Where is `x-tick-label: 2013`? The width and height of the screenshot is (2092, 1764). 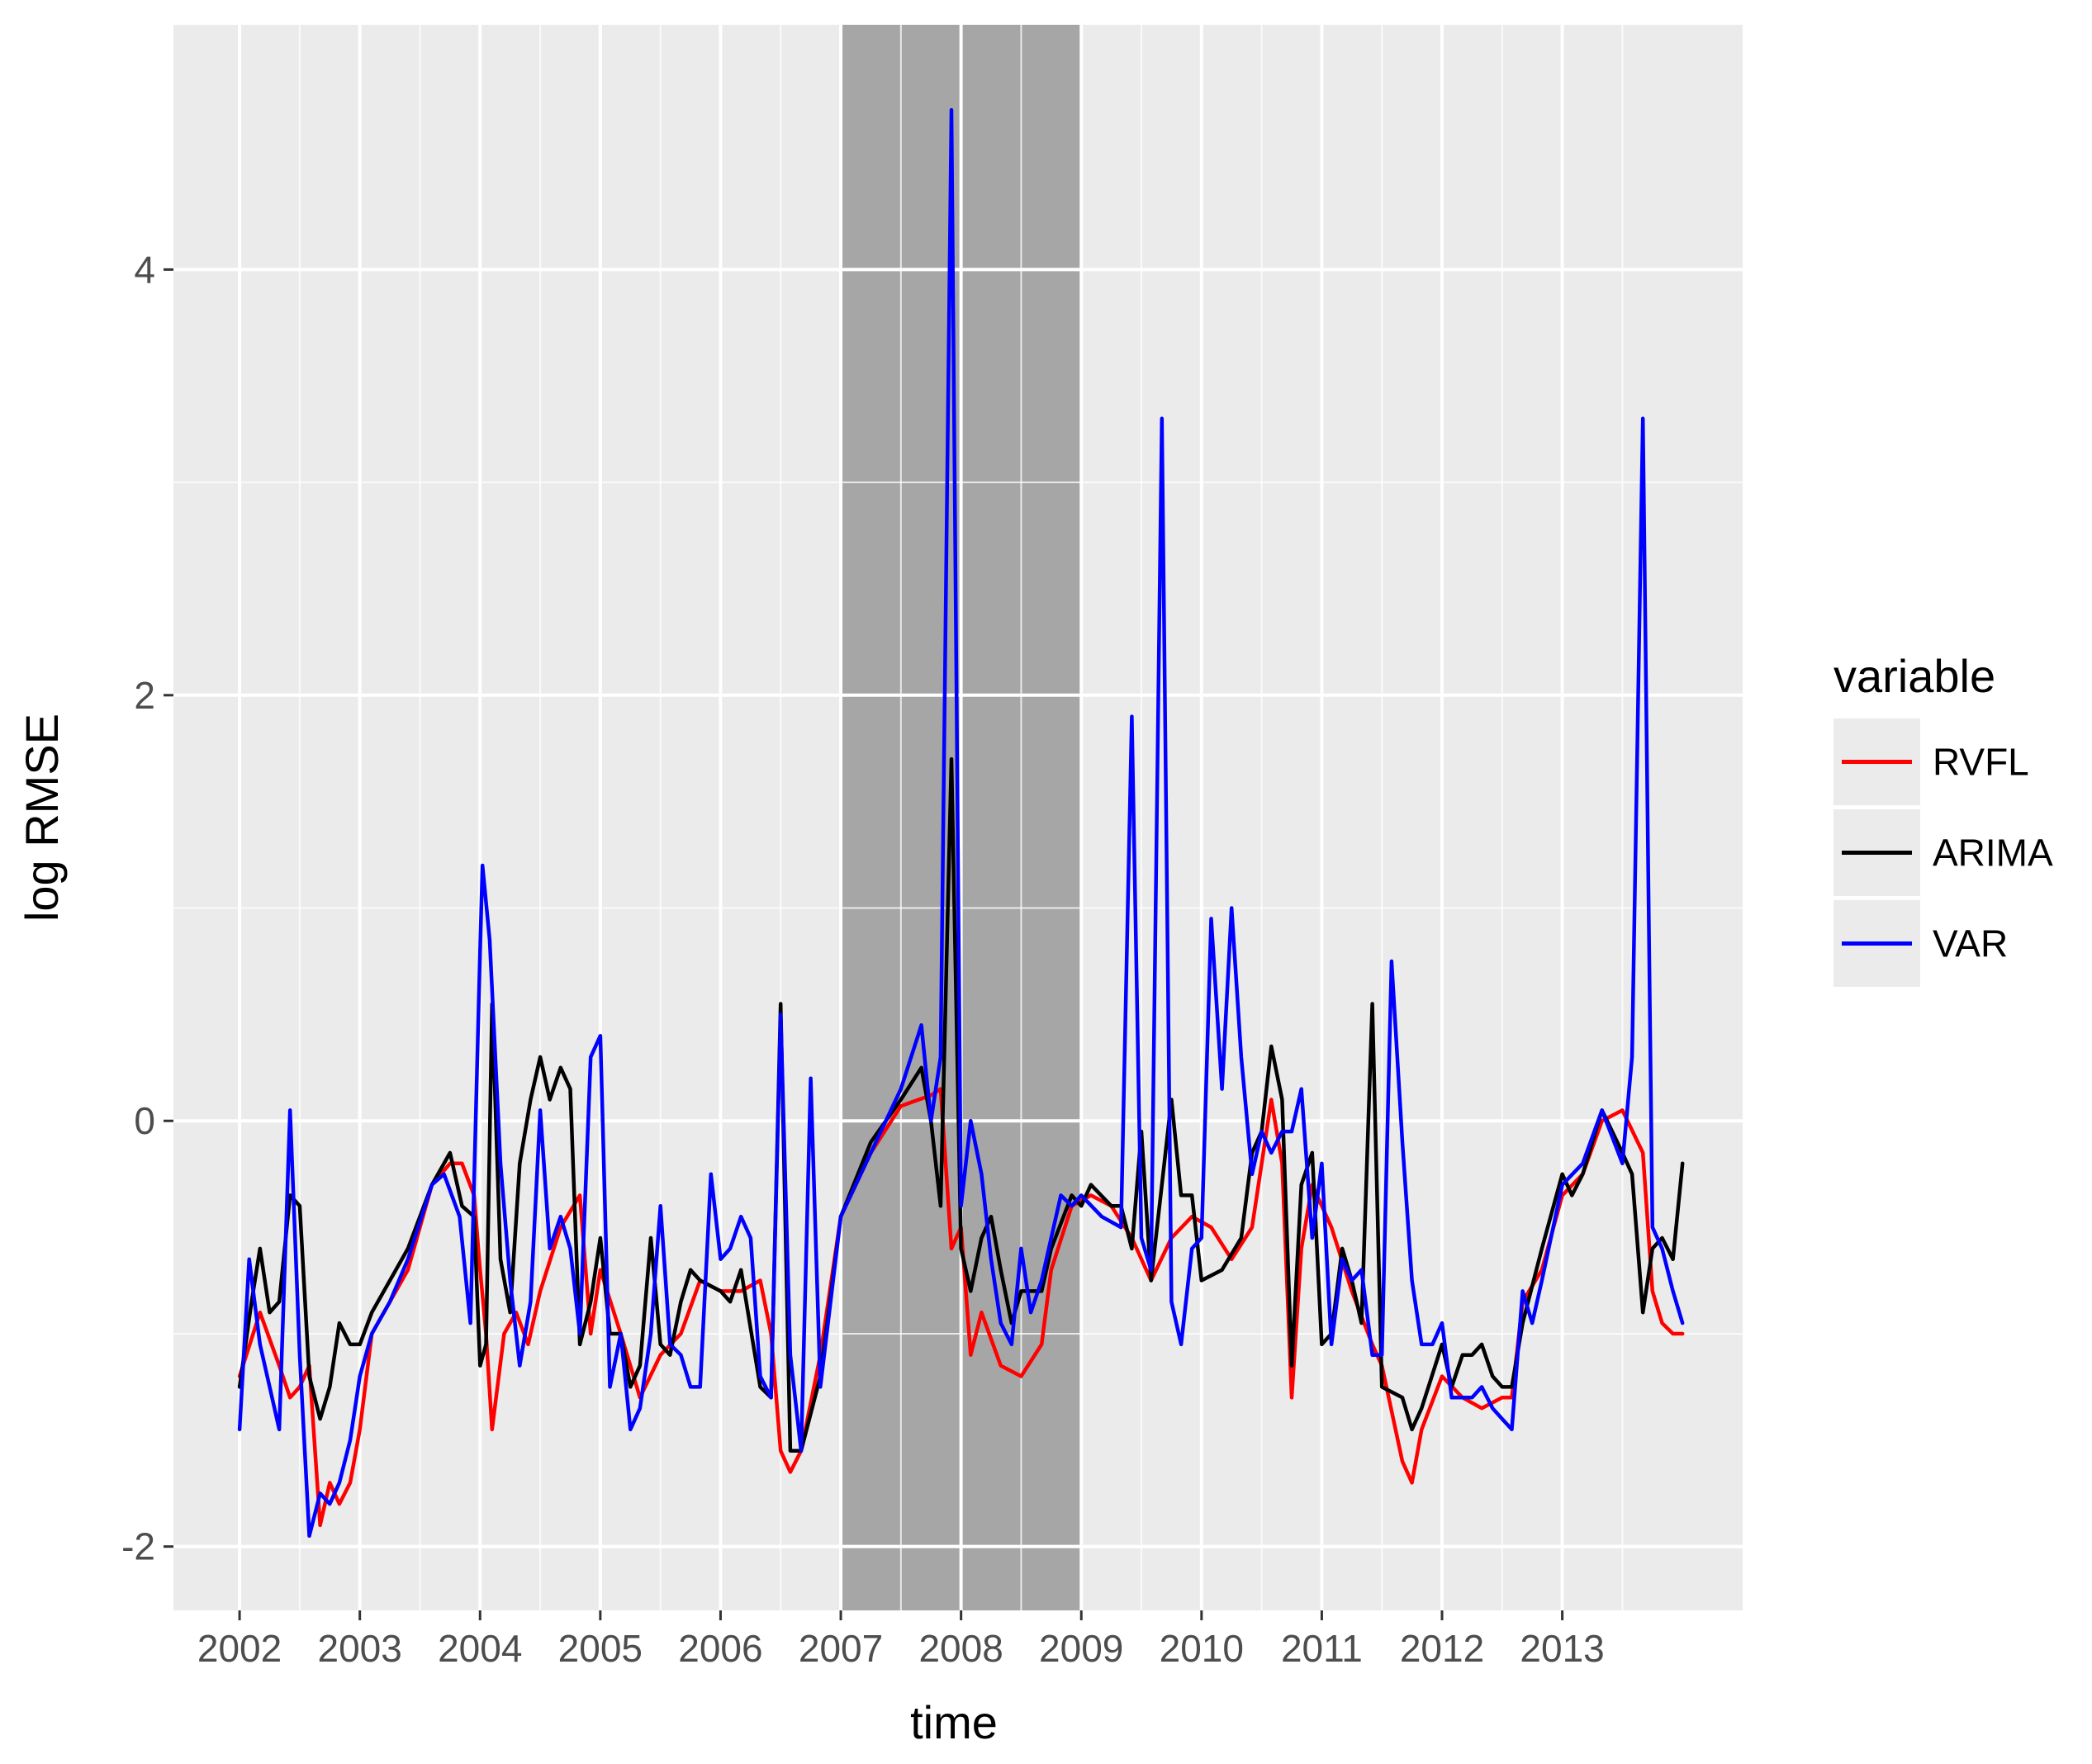
x-tick-label: 2013 is located at coordinates (1562, 1648).